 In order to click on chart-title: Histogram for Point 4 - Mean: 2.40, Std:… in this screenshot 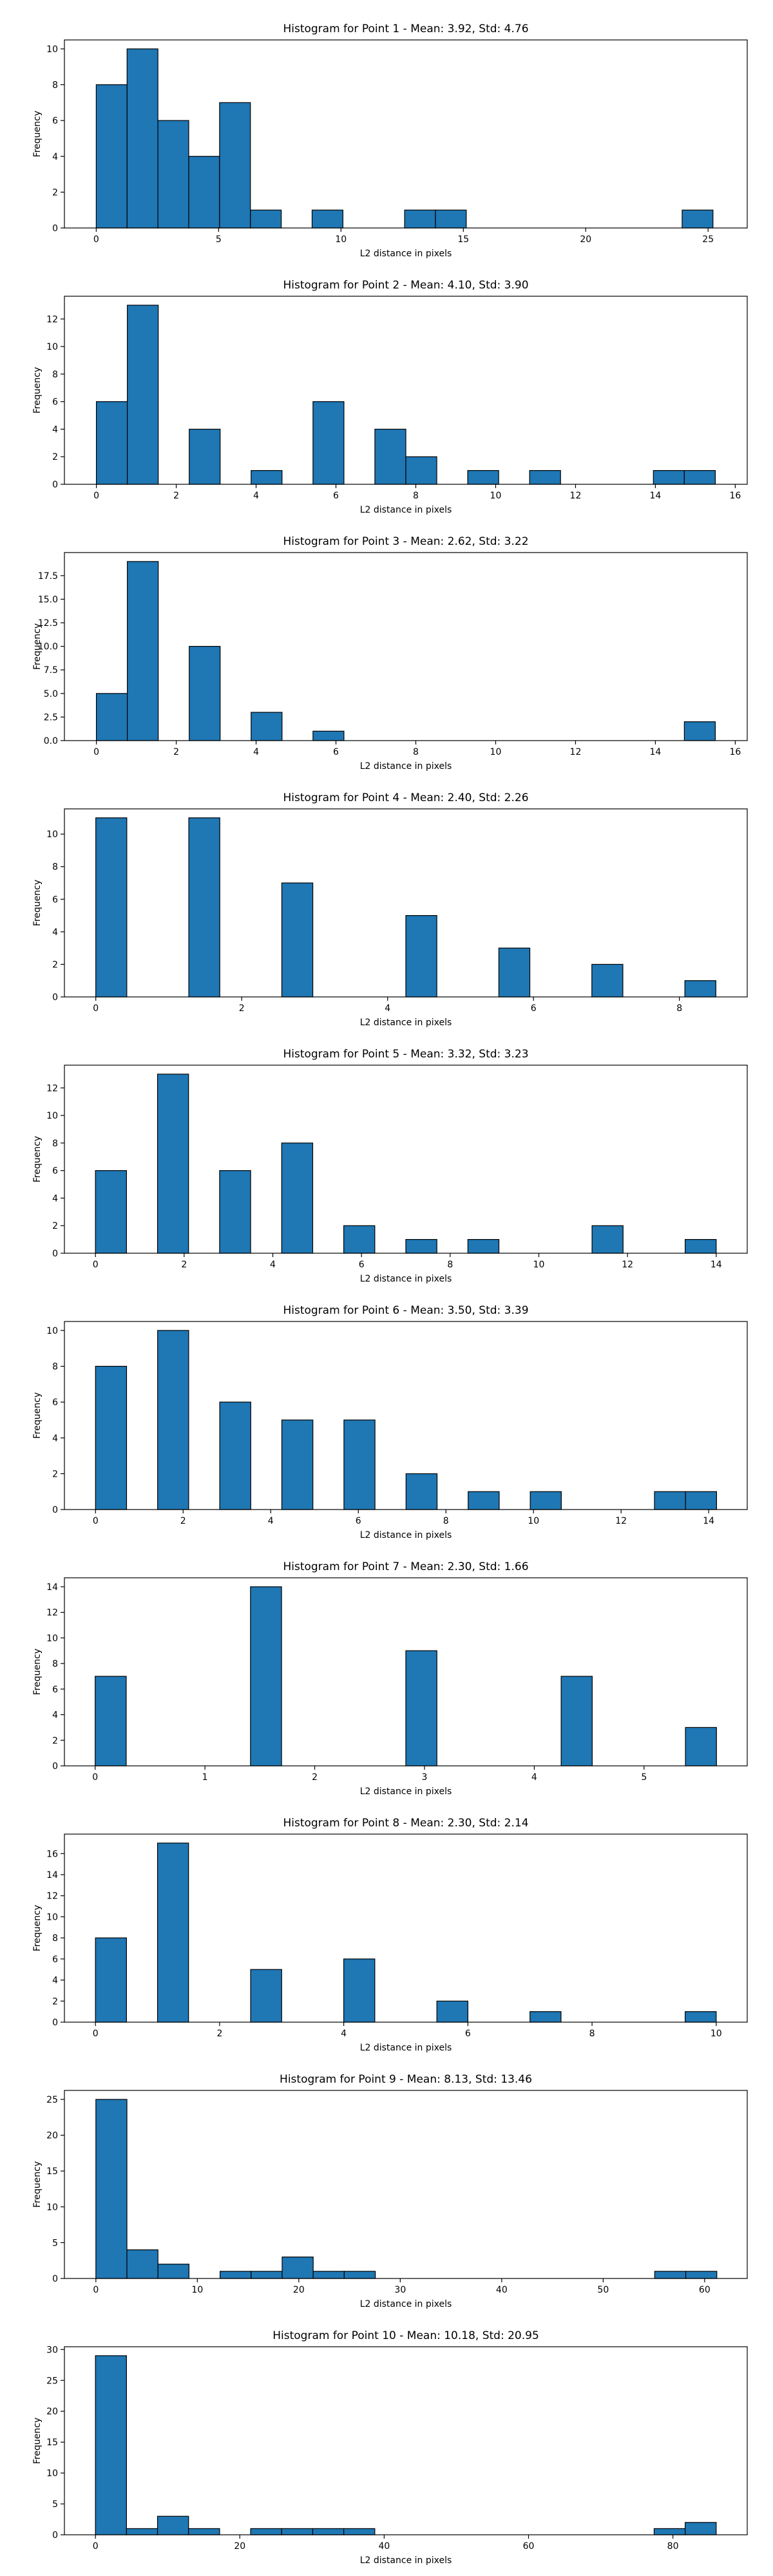, I will do `click(405, 797)`.